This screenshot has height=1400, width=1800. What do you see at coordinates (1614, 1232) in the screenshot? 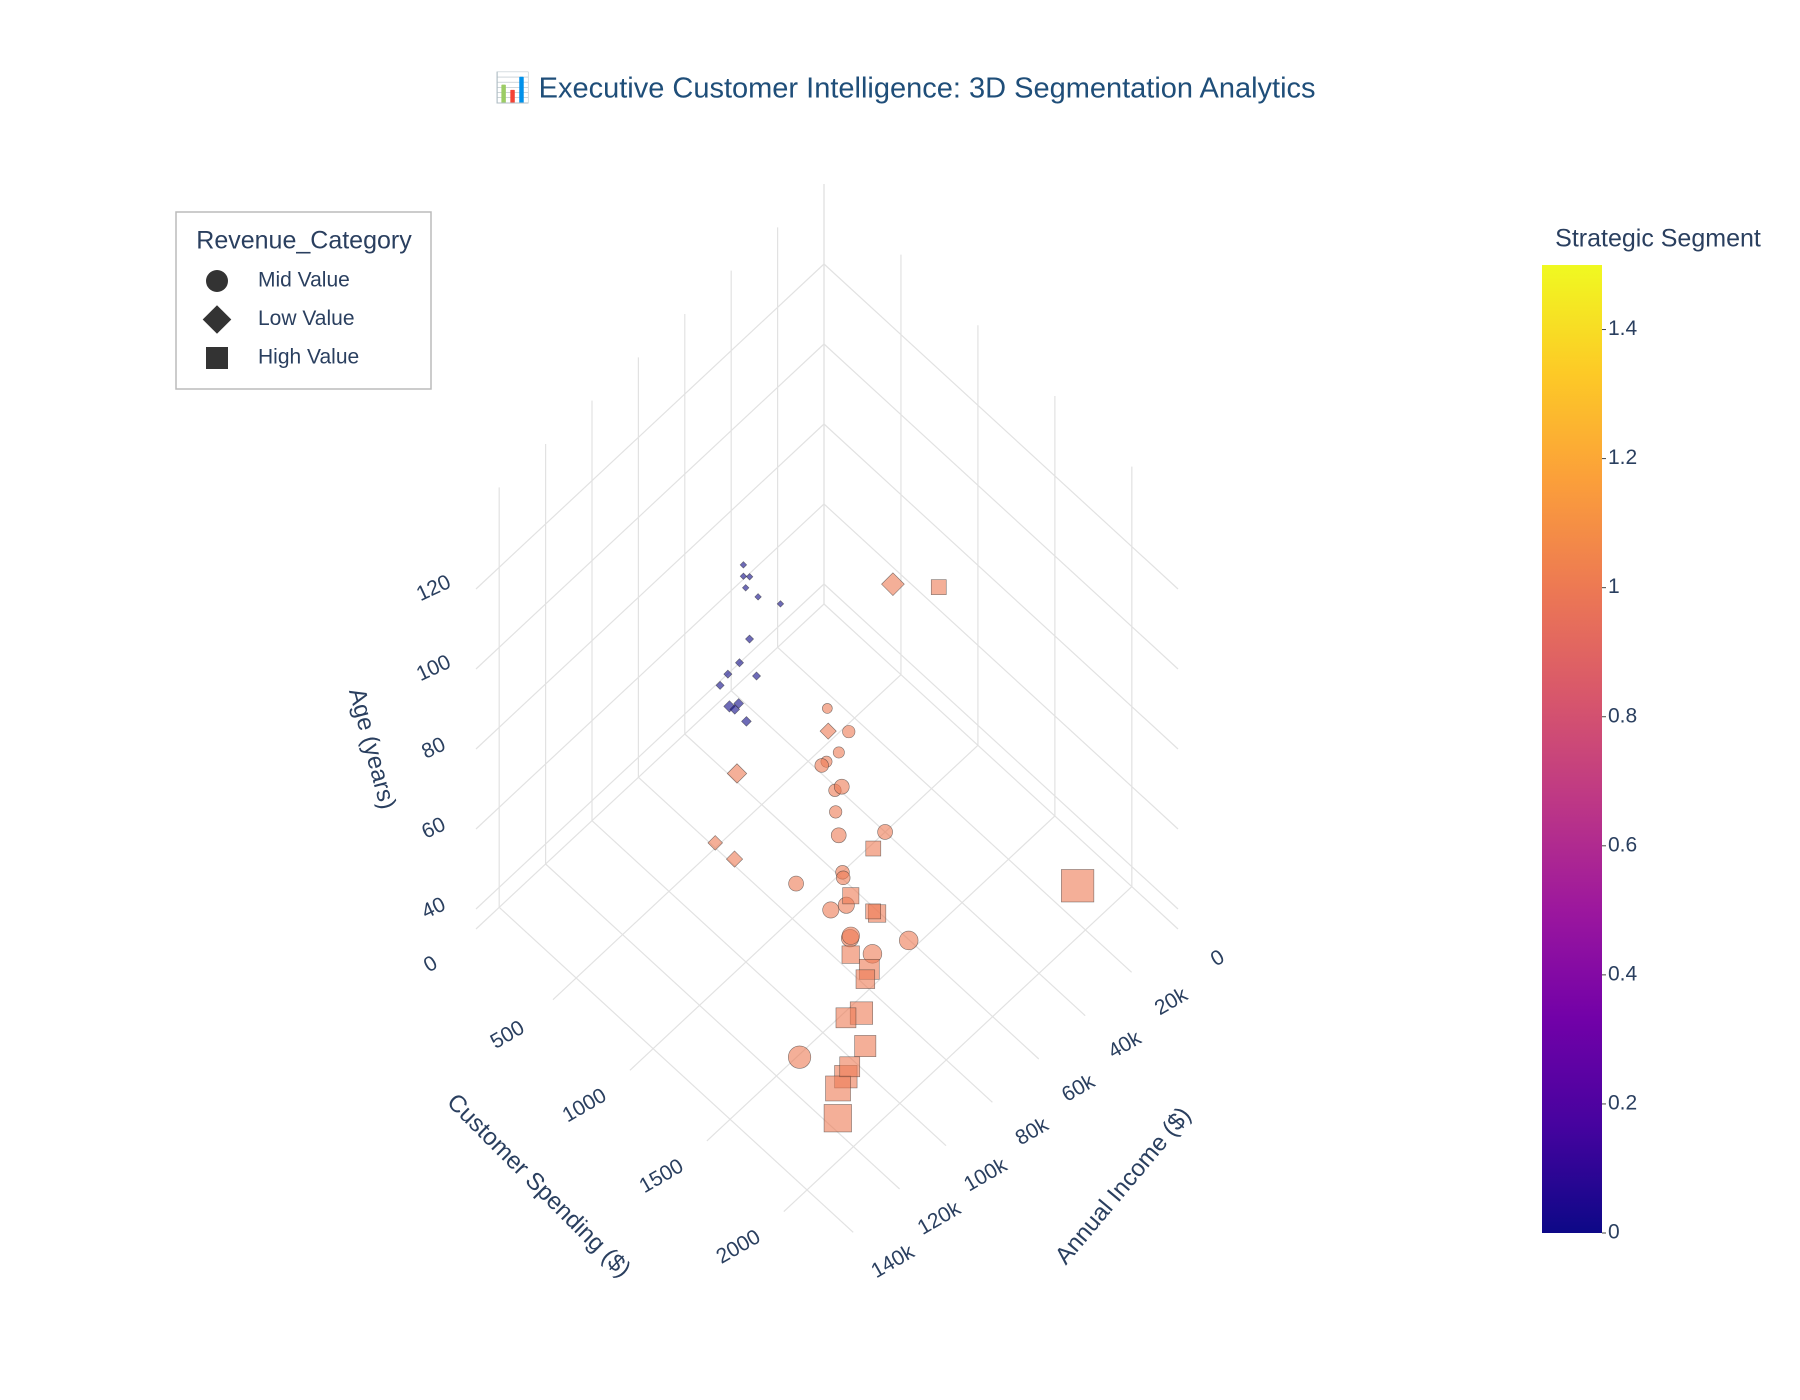
I see `colorbar-tick-label: 0` at bounding box center [1614, 1232].